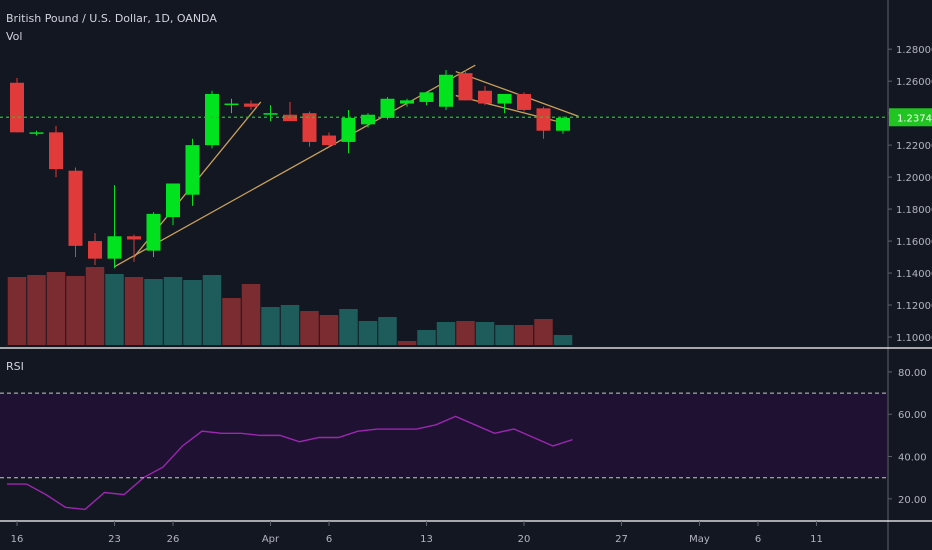  I want to click on vol-label: Vol, so click(14, 36).